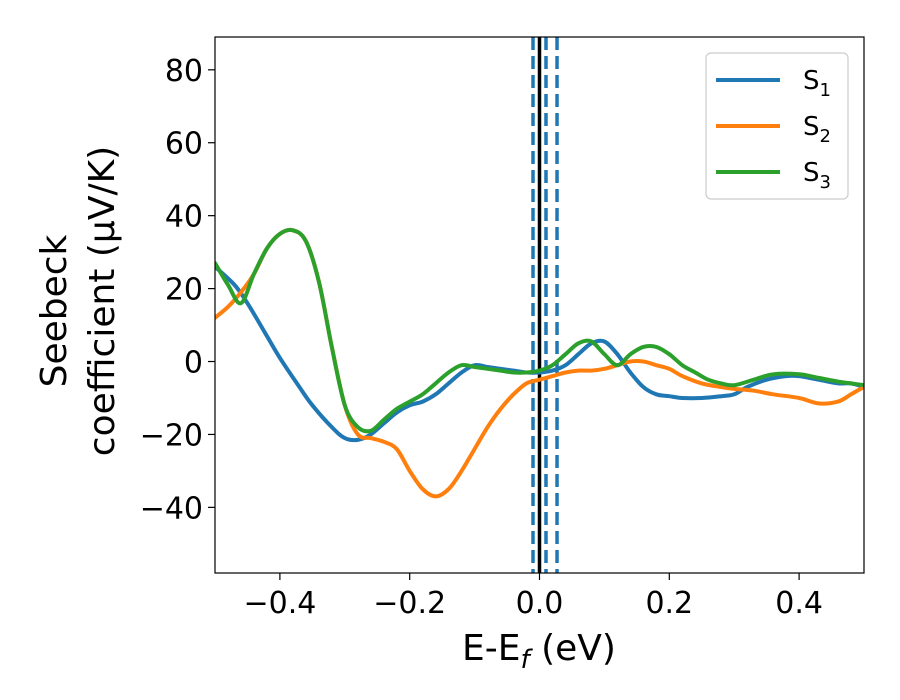  What do you see at coordinates (545, 305) in the screenshot?
I see `reference-lines` at bounding box center [545, 305].